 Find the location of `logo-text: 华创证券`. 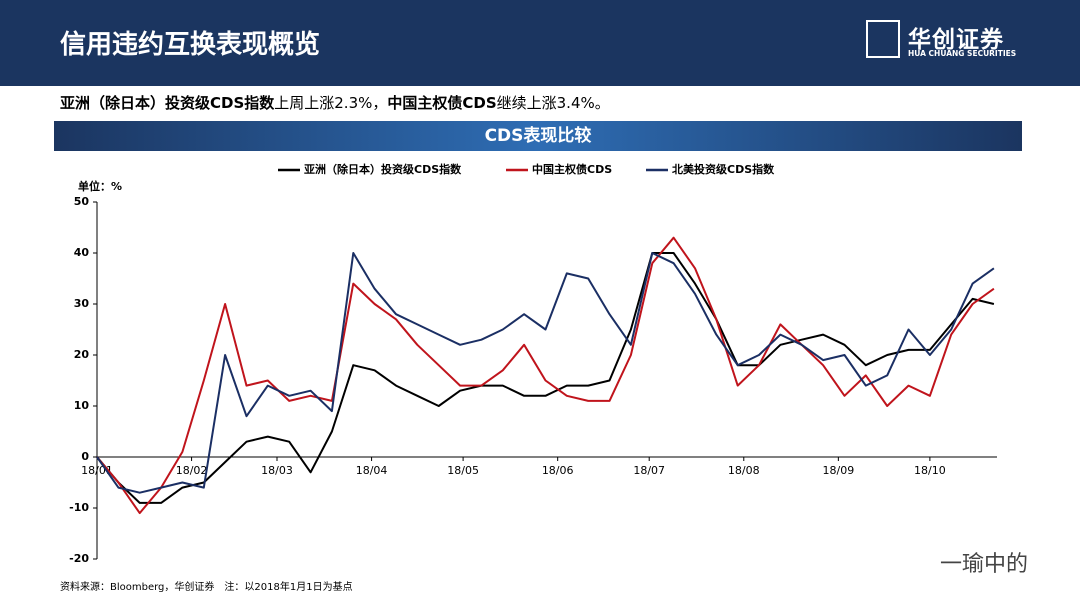

logo-text: 华创证券 is located at coordinates (956, 40).